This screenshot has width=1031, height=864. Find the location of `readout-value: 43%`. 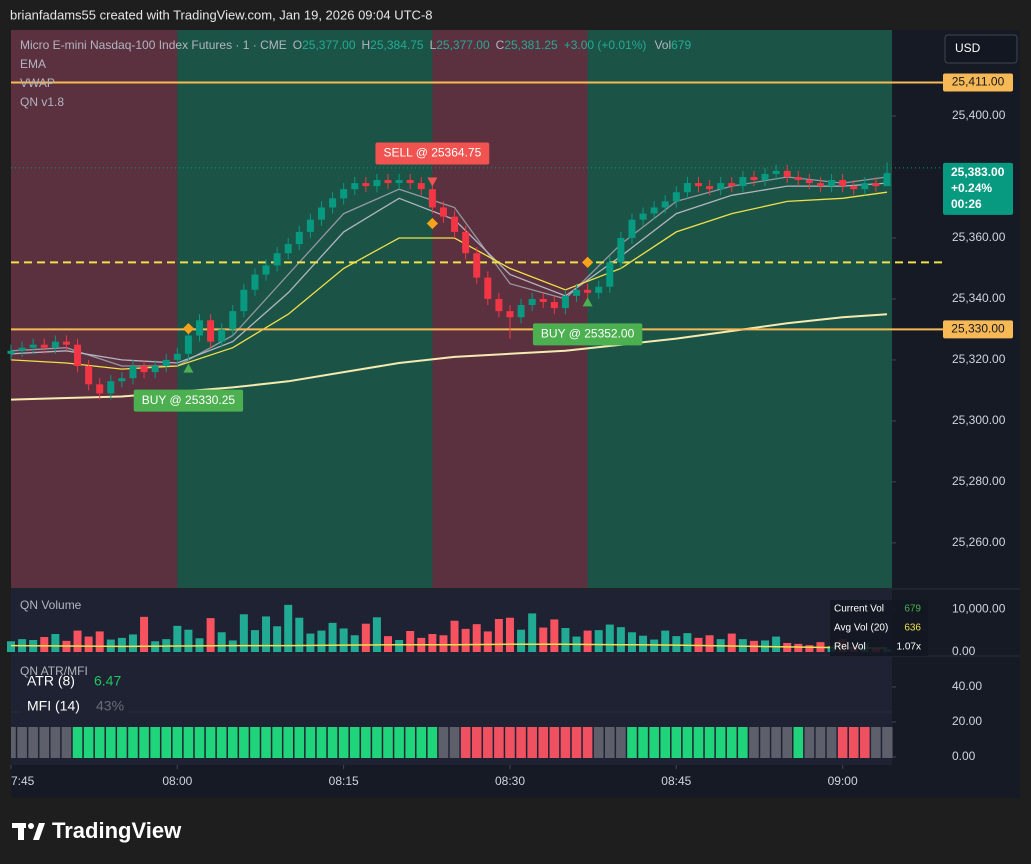

readout-value: 43% is located at coordinates (110, 706).